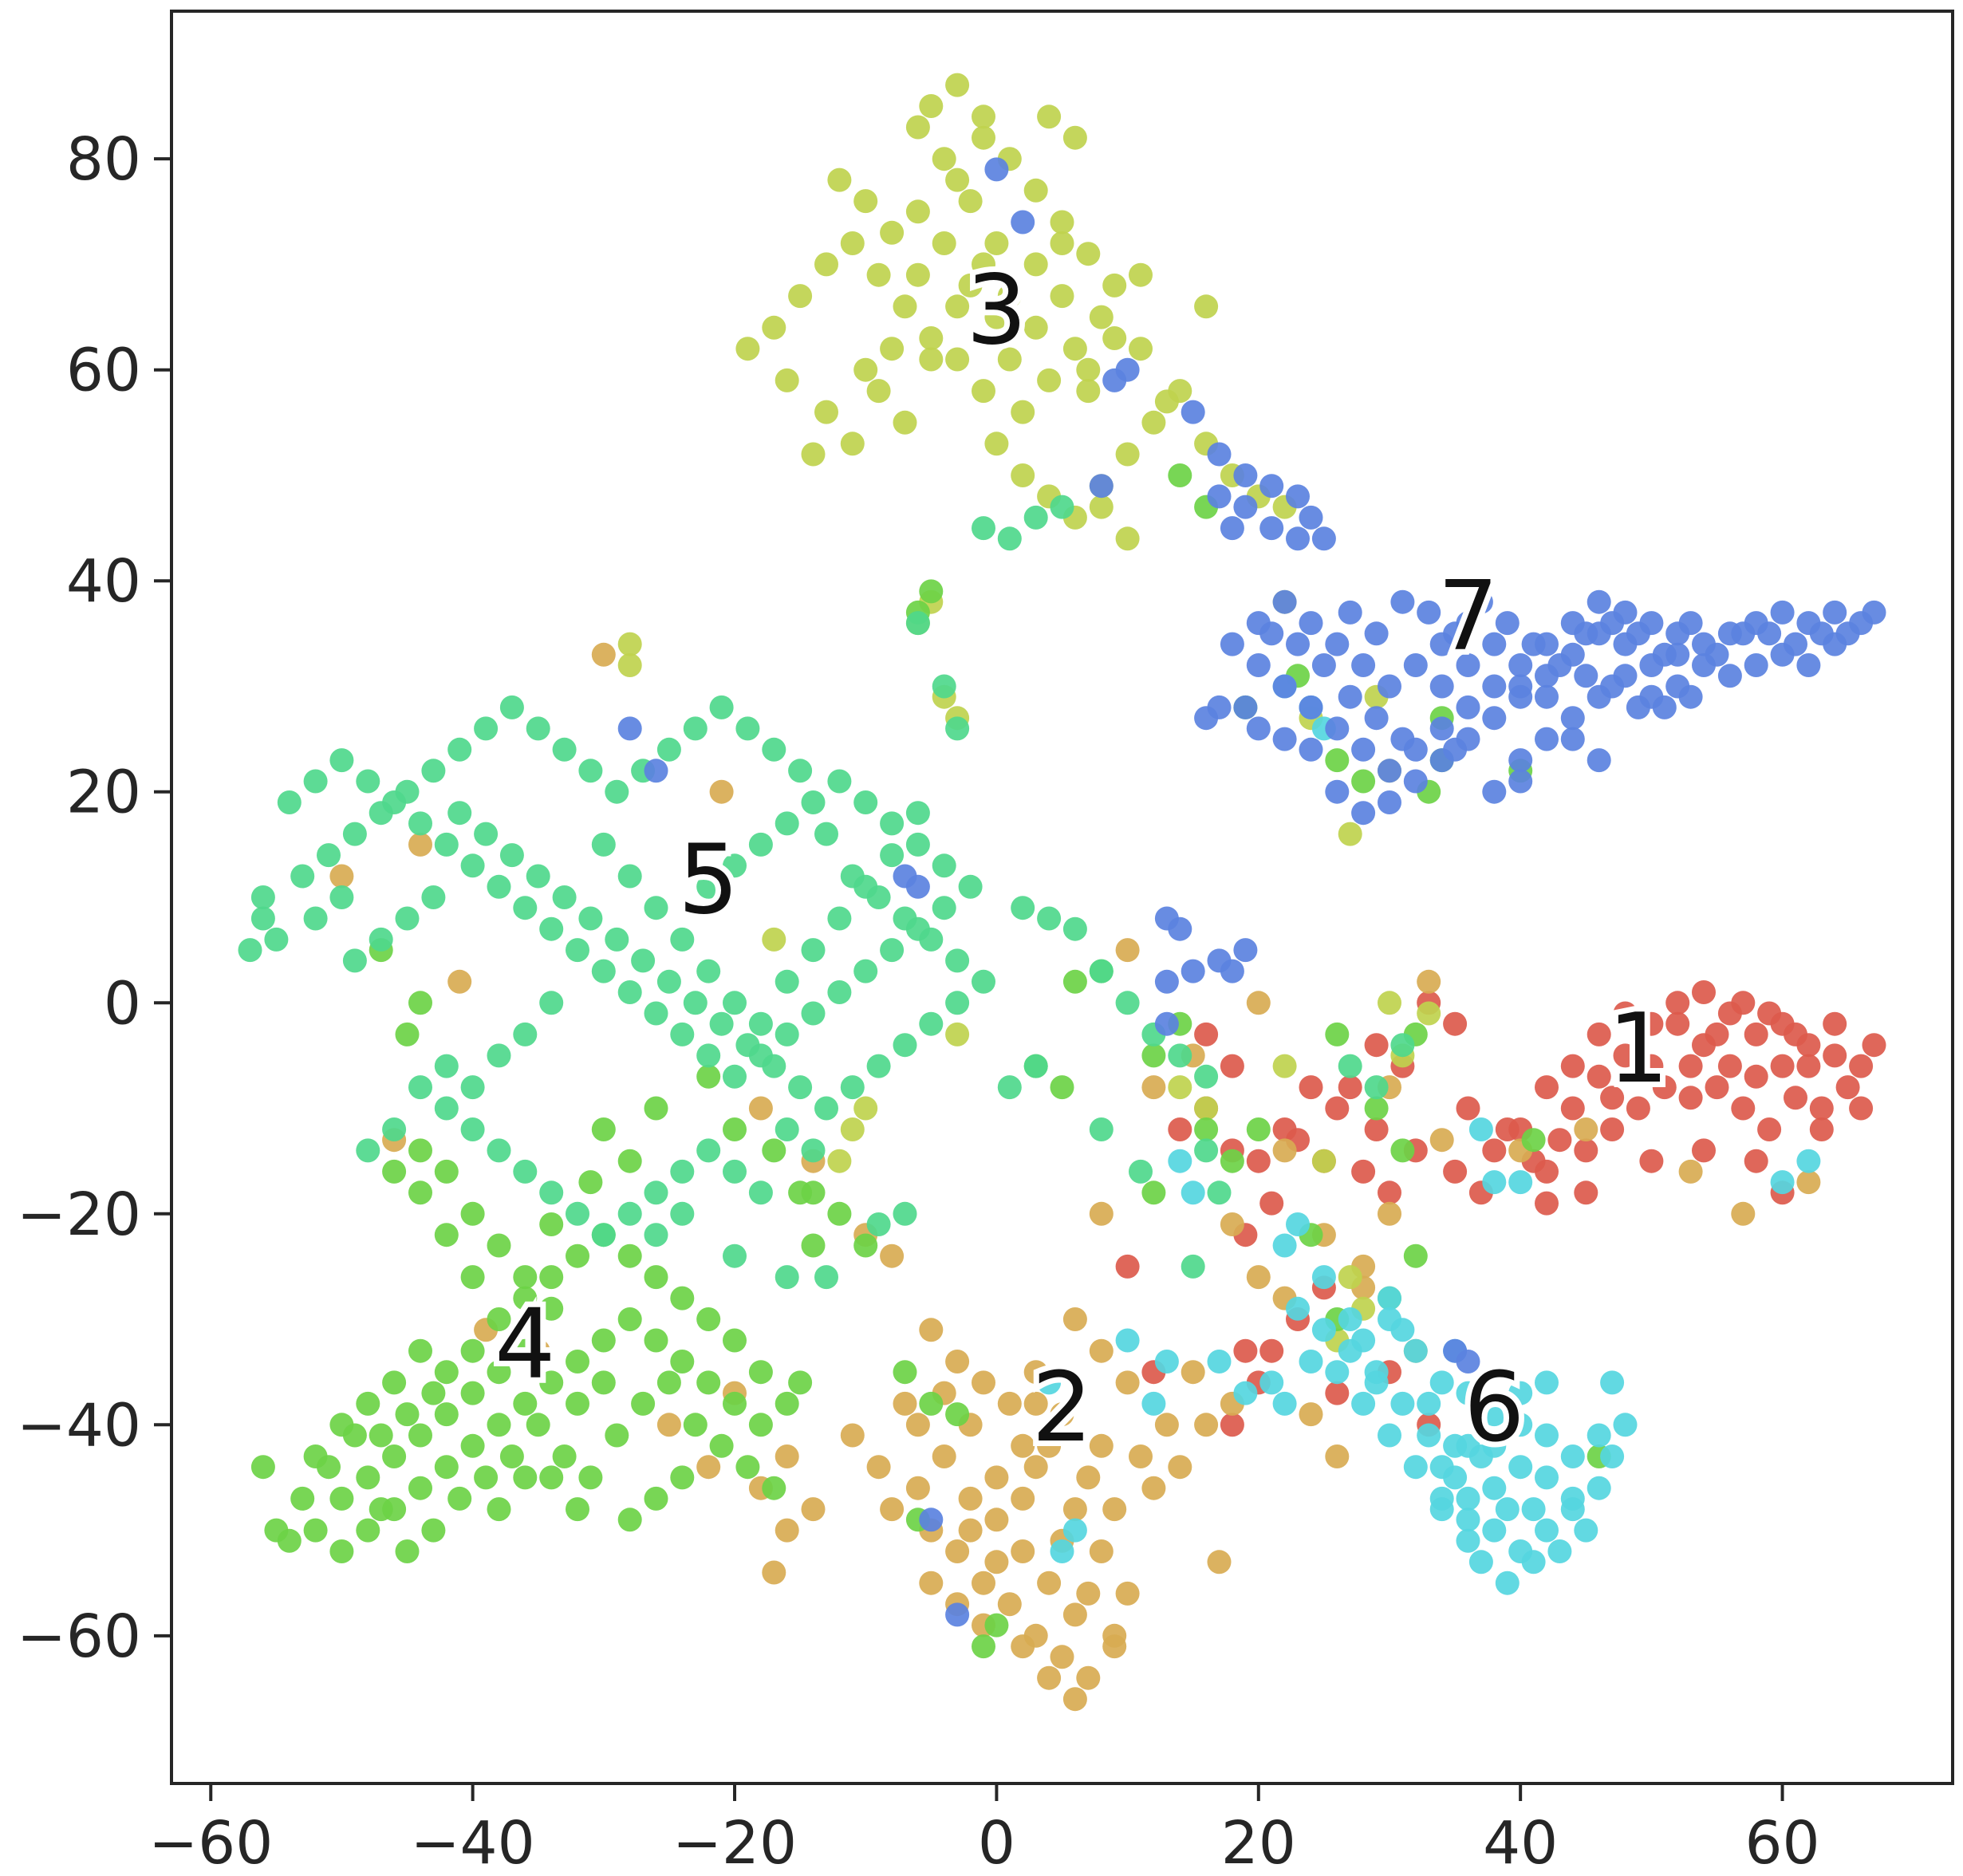  What do you see at coordinates (94, 898) in the screenshot?
I see `y-axis: 80 60 40 20 0 −20 −40 −60` at bounding box center [94, 898].